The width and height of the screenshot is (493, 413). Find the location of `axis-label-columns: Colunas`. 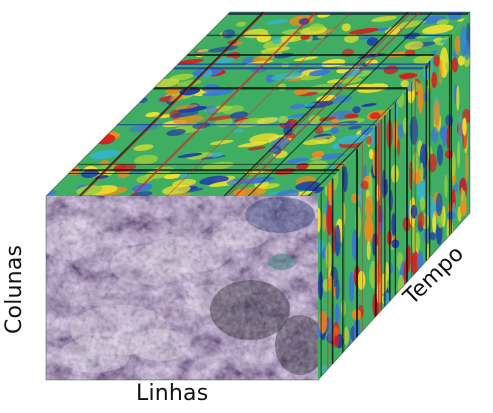

axis-label-columns: Colunas is located at coordinates (14, 289).